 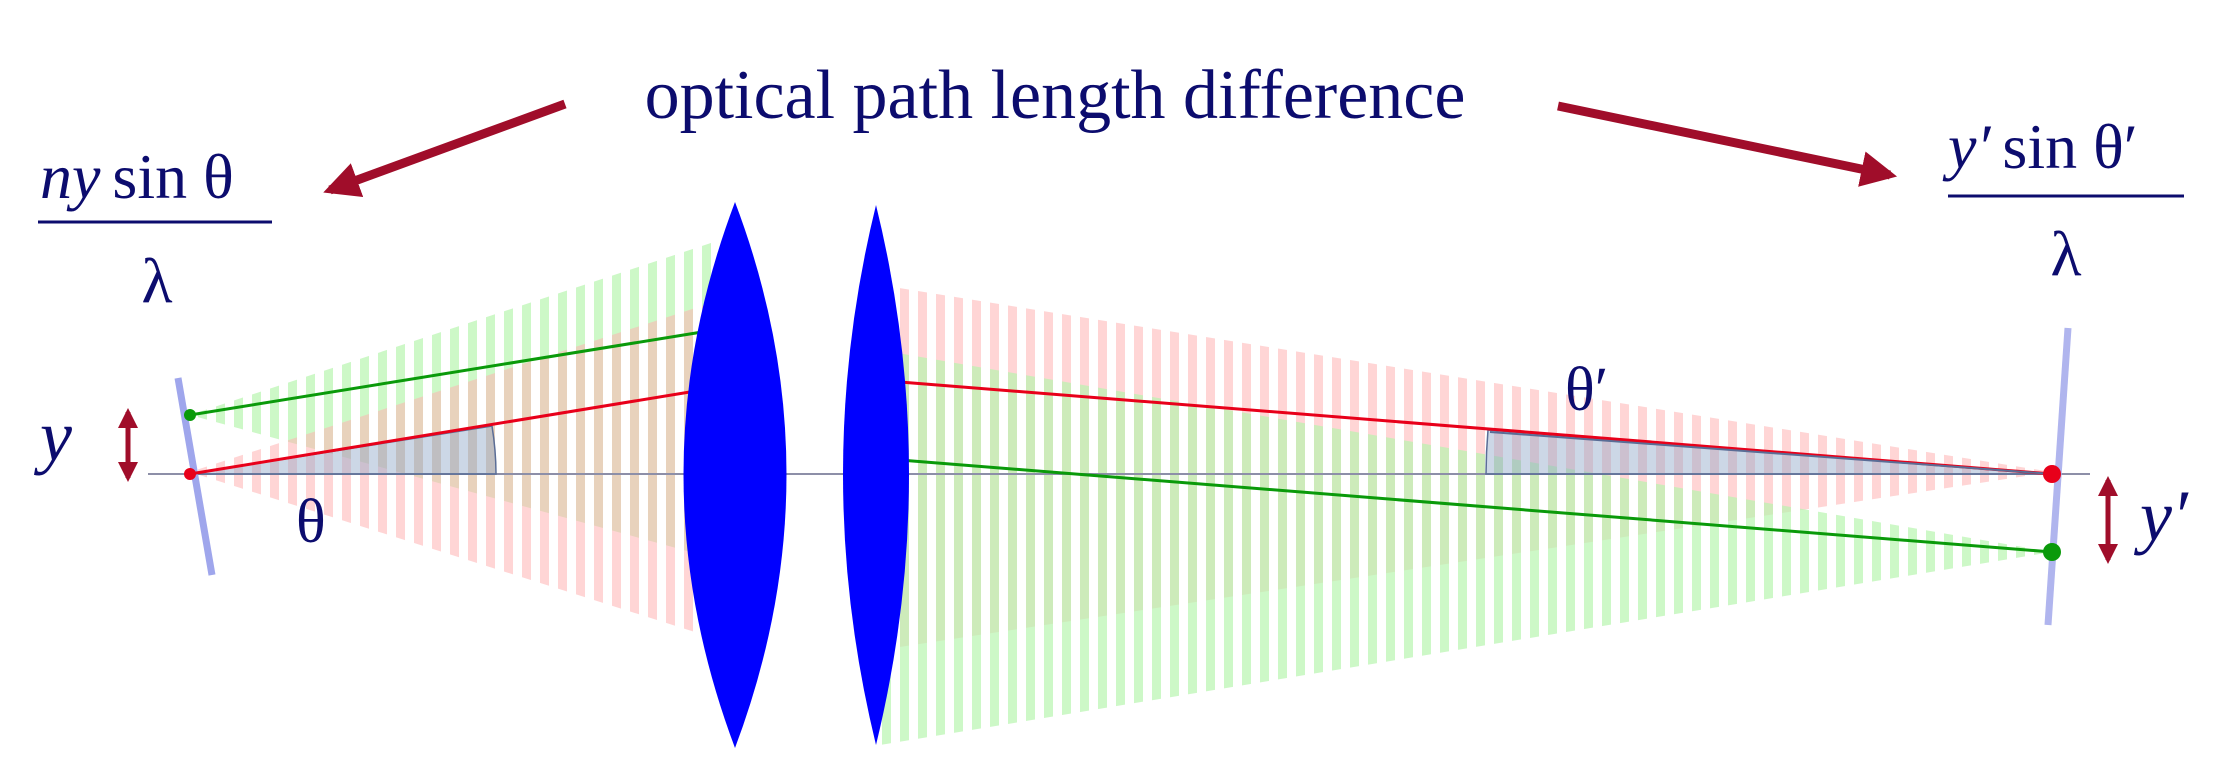 I want to click on title-arrow-right, so click(x=1727, y=144).